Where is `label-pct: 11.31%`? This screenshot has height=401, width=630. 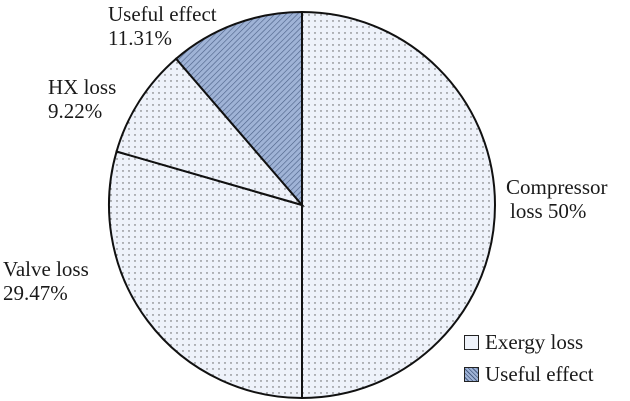
label-pct: 11.31% is located at coordinates (140, 38).